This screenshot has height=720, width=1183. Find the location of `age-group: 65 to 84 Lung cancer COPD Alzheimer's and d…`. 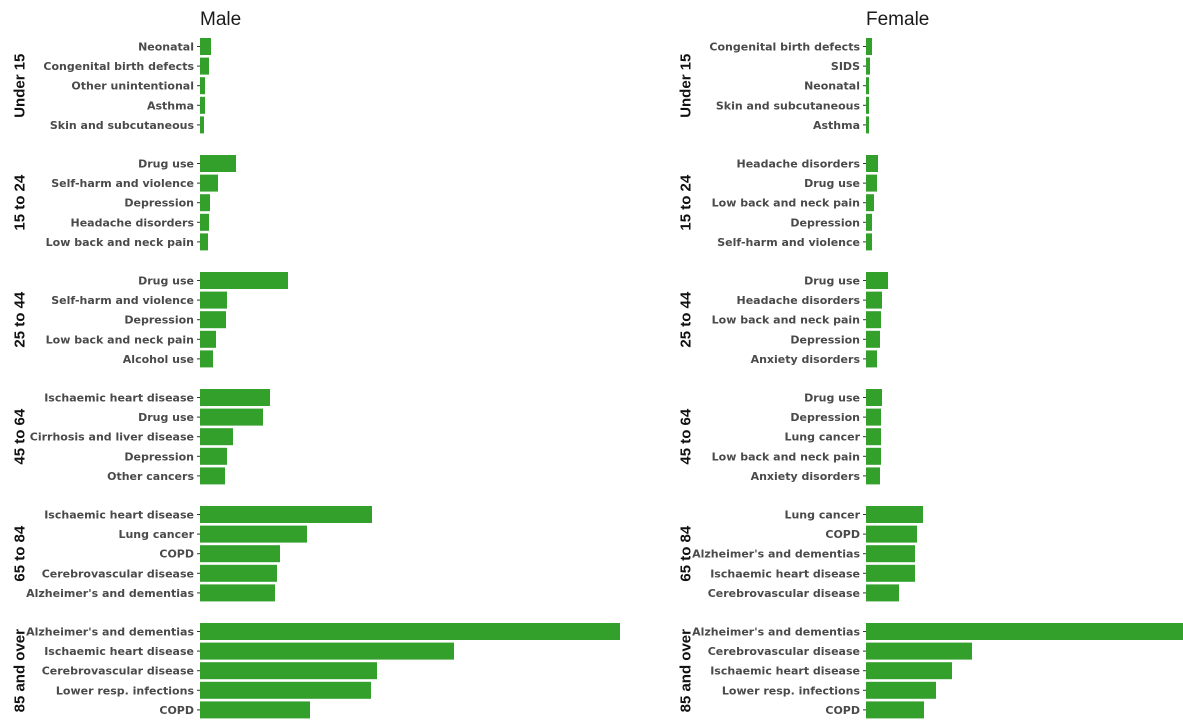

age-group: 65 to 84 Lung cancer COPD Alzheimer's and d… is located at coordinates (800, 554).